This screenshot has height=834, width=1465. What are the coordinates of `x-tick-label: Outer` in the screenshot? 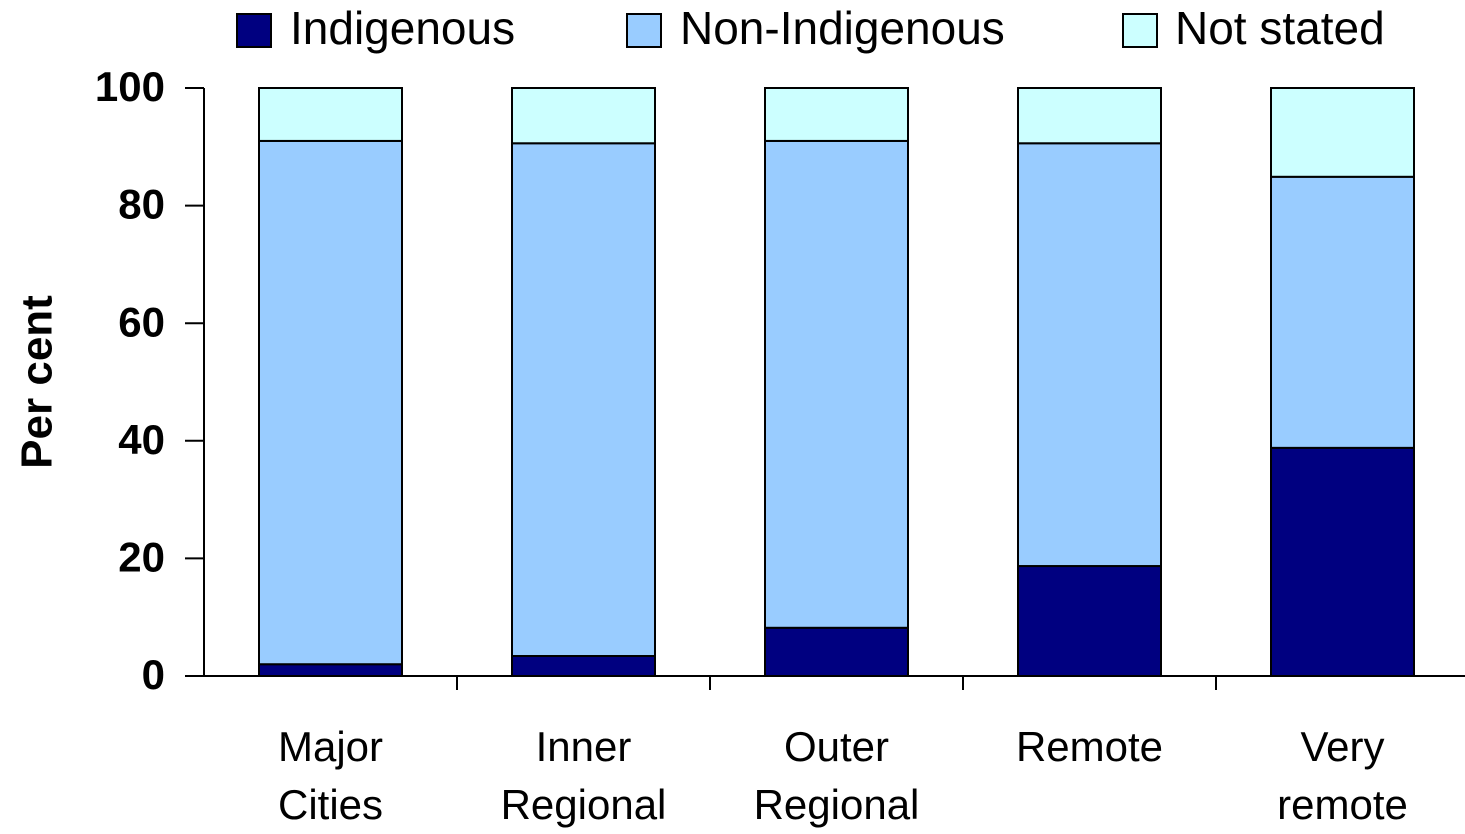 It's located at (836, 746).